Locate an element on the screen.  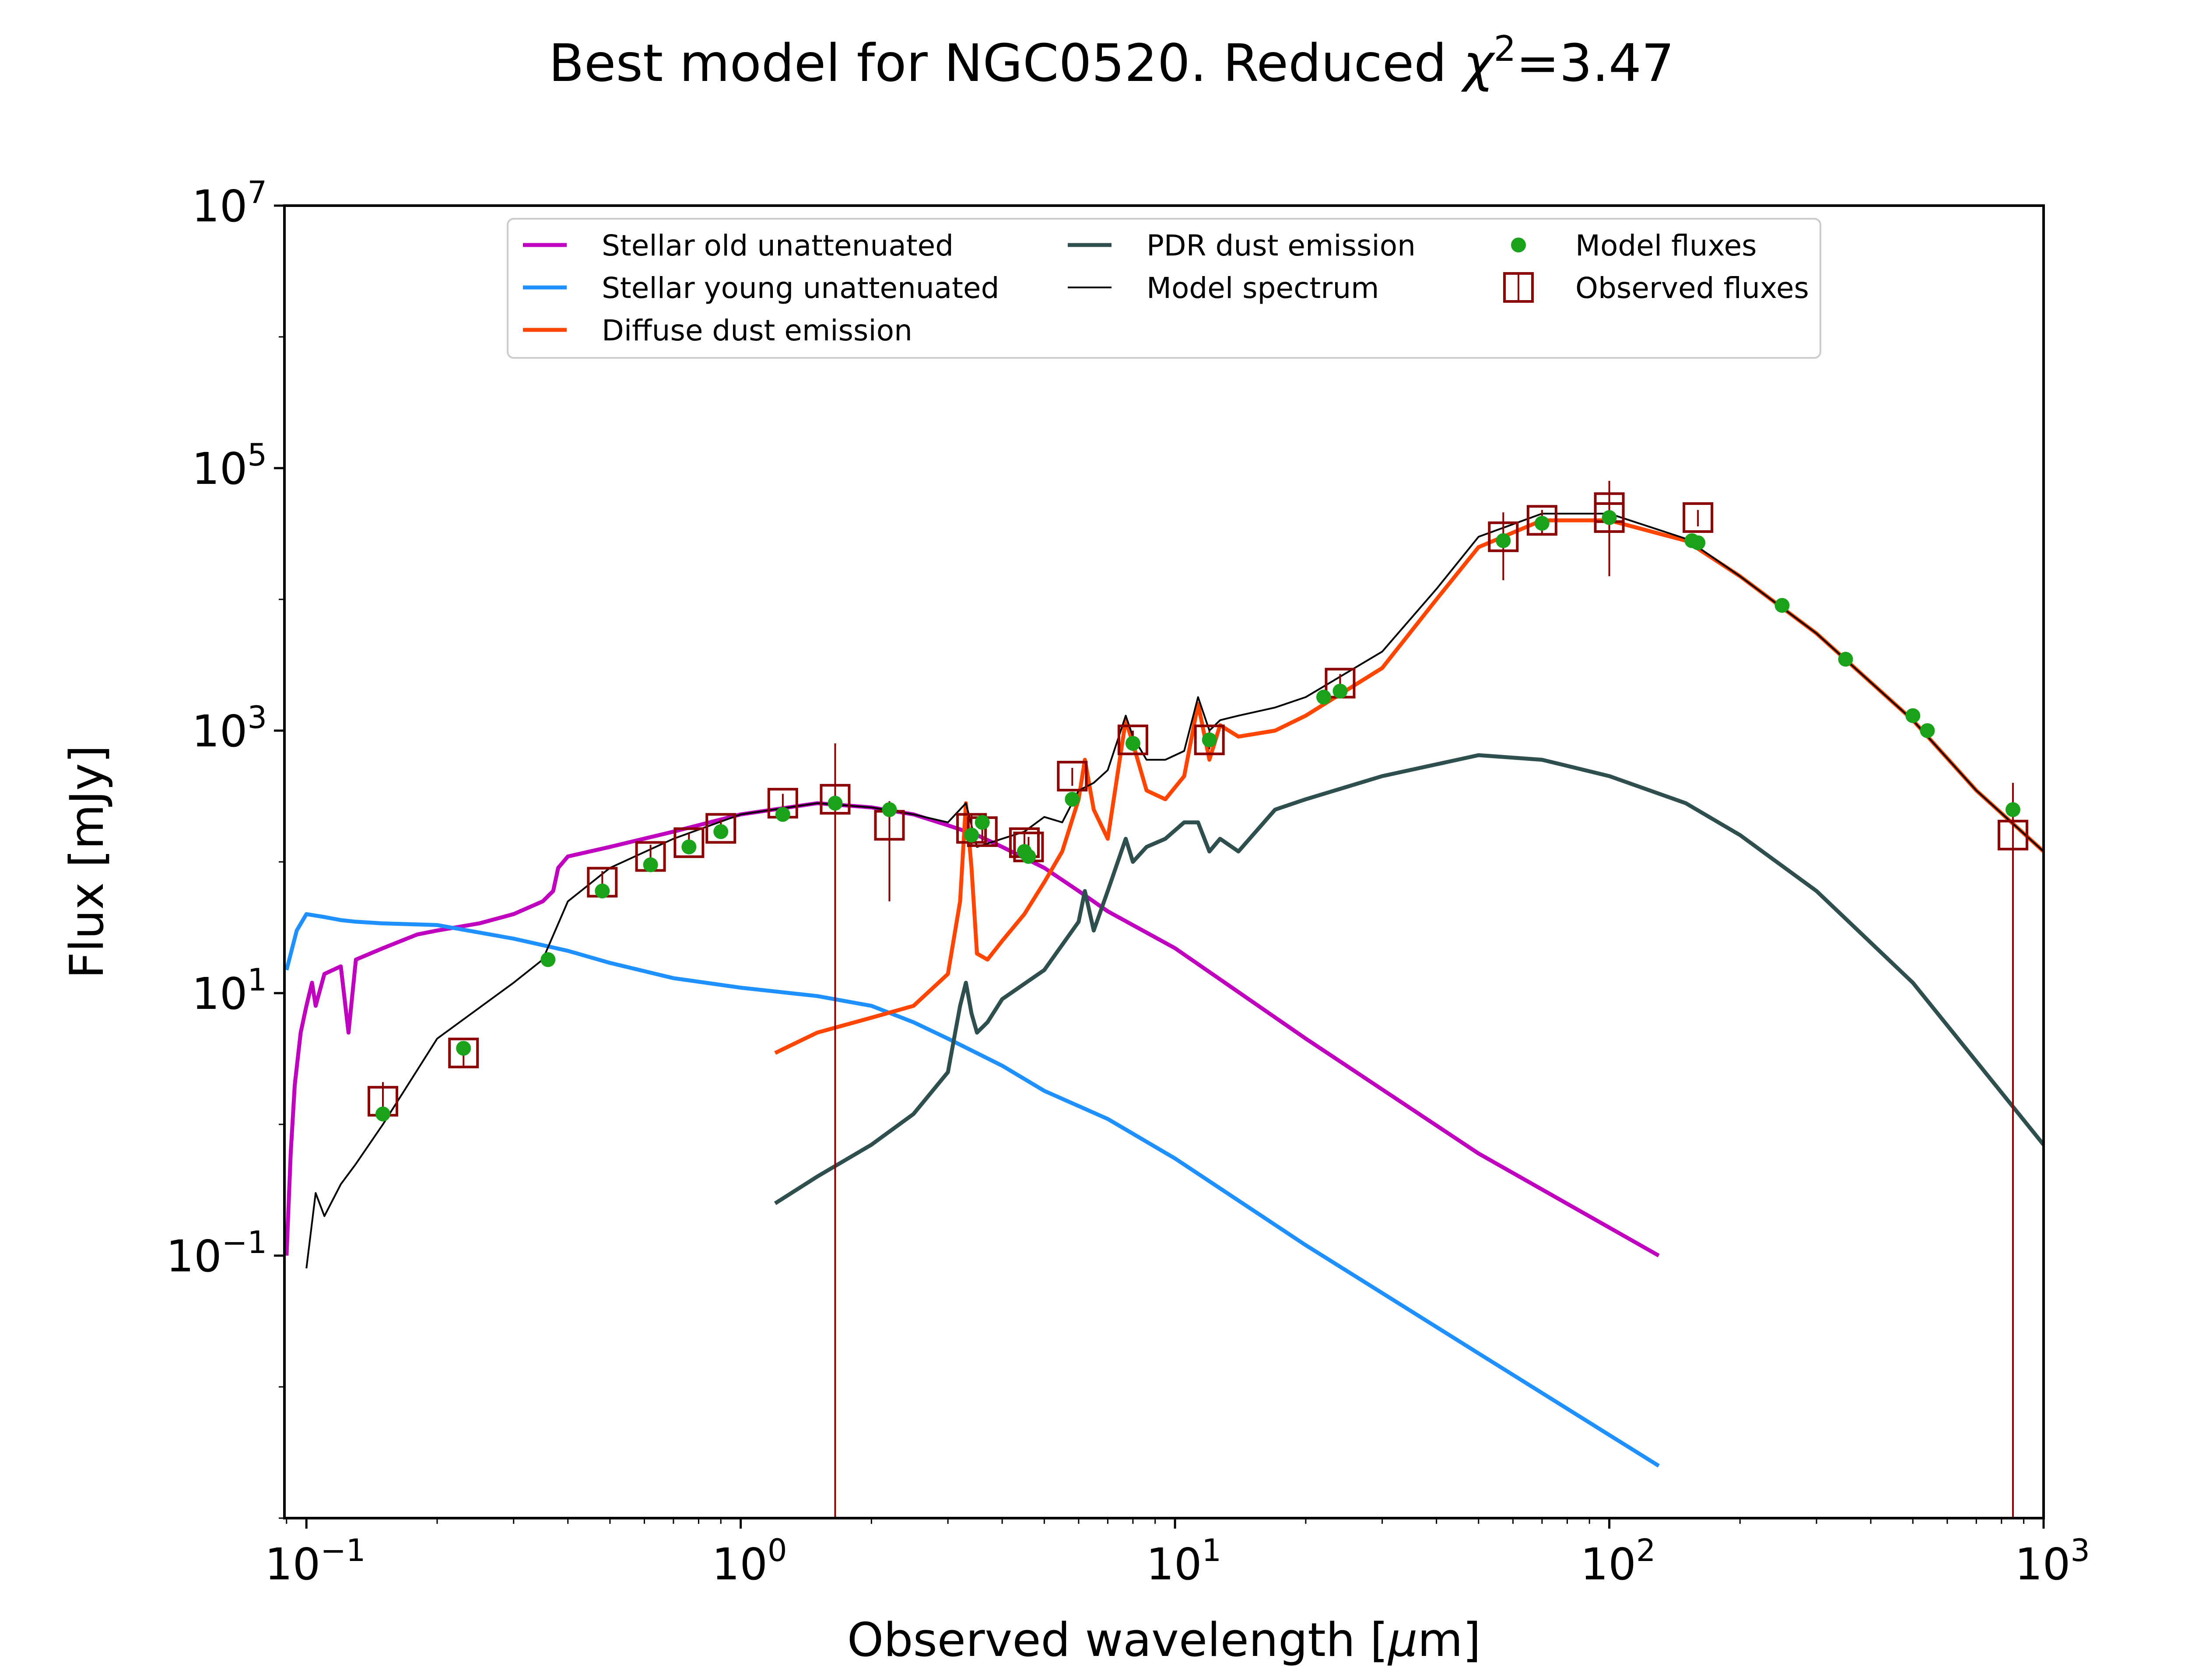
legend-label: Stellar young unattenuated is located at coordinates (800, 288).